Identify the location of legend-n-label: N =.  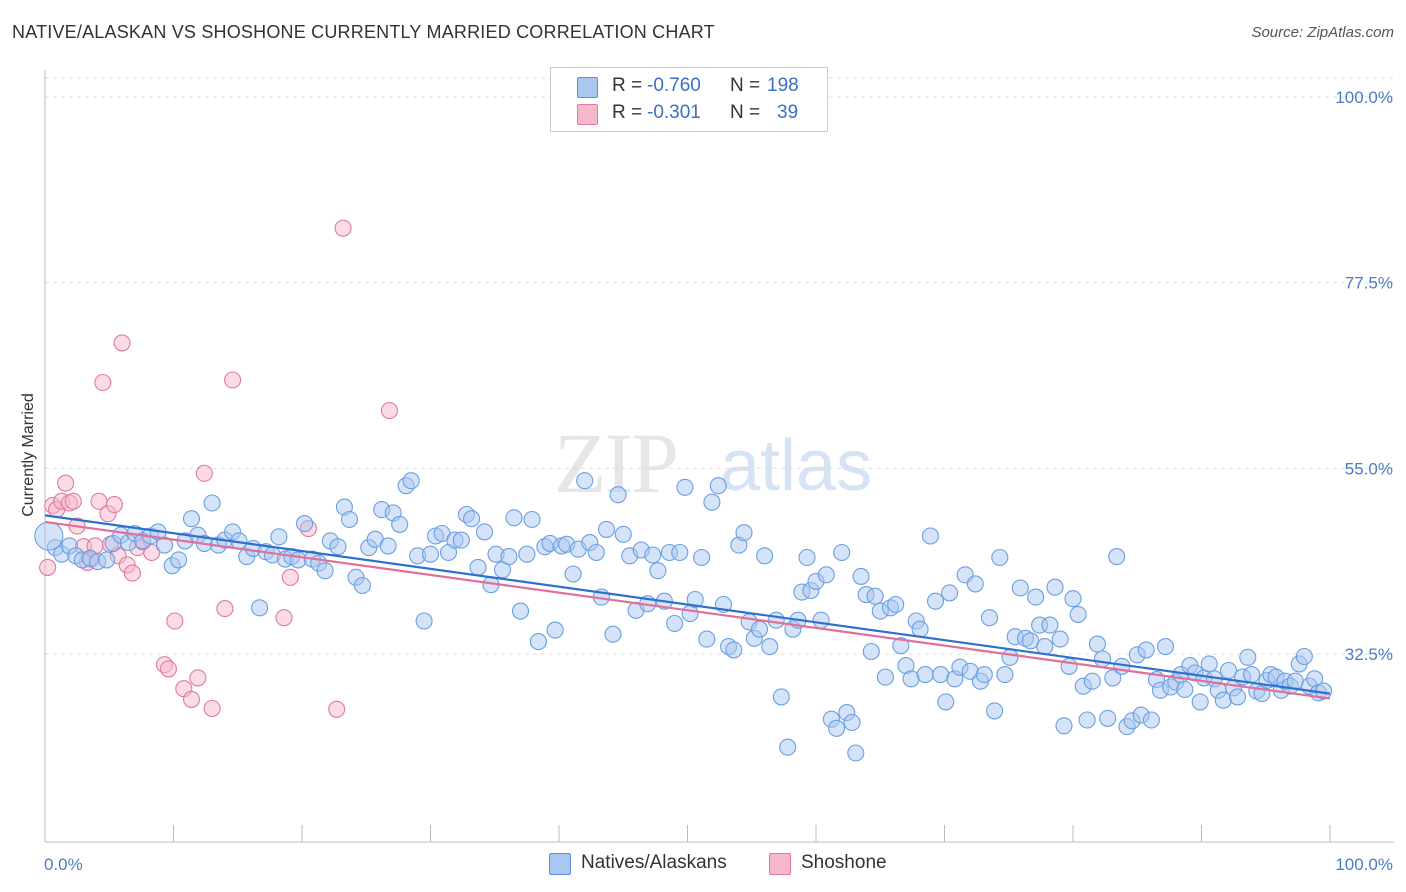
(745, 85).